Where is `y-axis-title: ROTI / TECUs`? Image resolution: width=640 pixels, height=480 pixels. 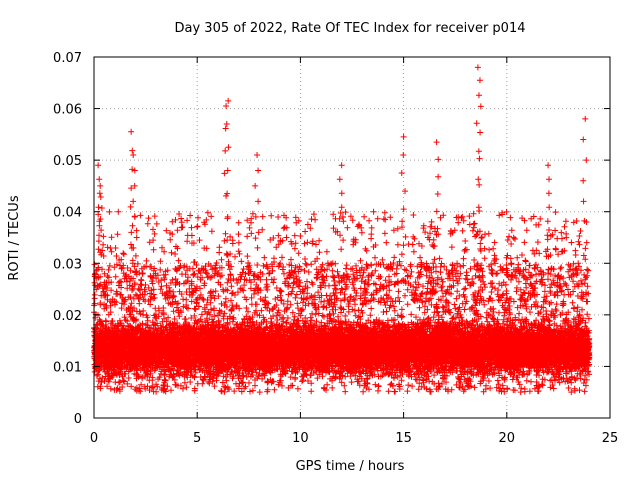
y-axis-title: ROTI / TECUs is located at coordinates (14, 237).